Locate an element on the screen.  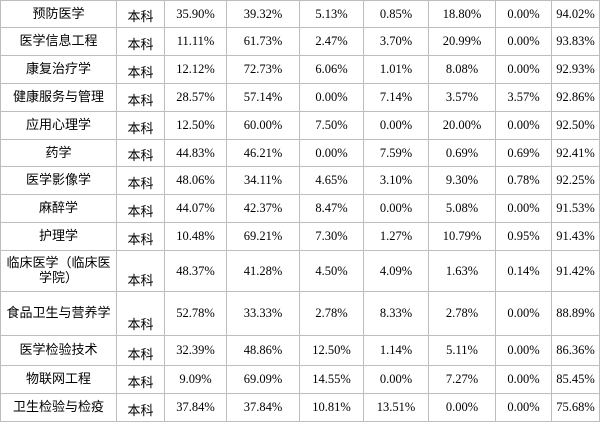
total-rate-cell: 91.53% is located at coordinates (575, 208).